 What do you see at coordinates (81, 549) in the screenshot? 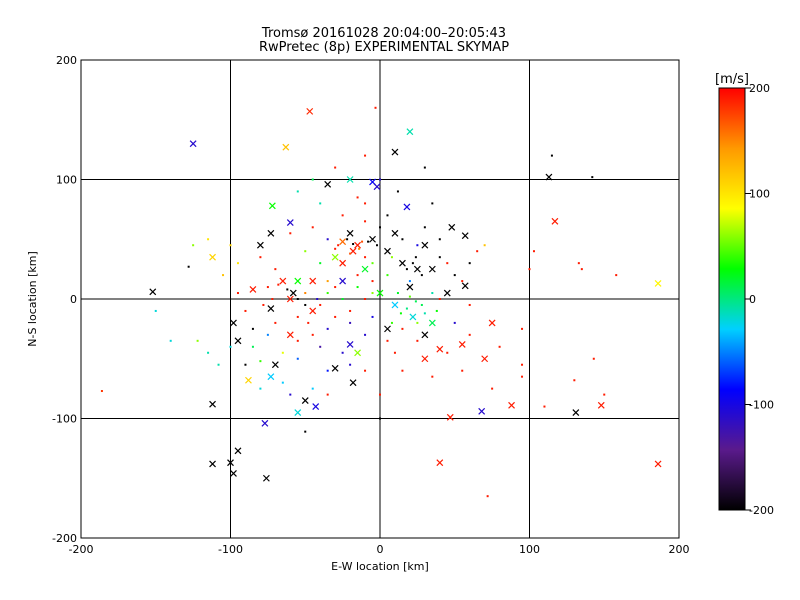
I see `x-tick-label: -200` at bounding box center [81, 549].